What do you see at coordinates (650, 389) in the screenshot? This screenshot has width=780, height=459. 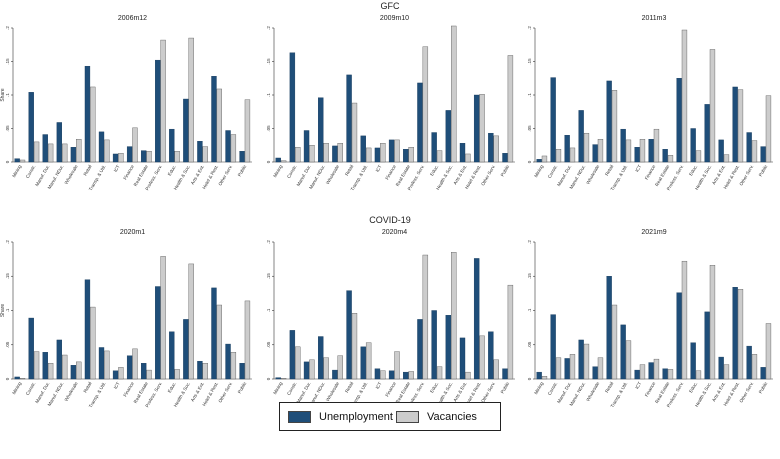 I see `x-tick-label: Finance` at bounding box center [650, 389].